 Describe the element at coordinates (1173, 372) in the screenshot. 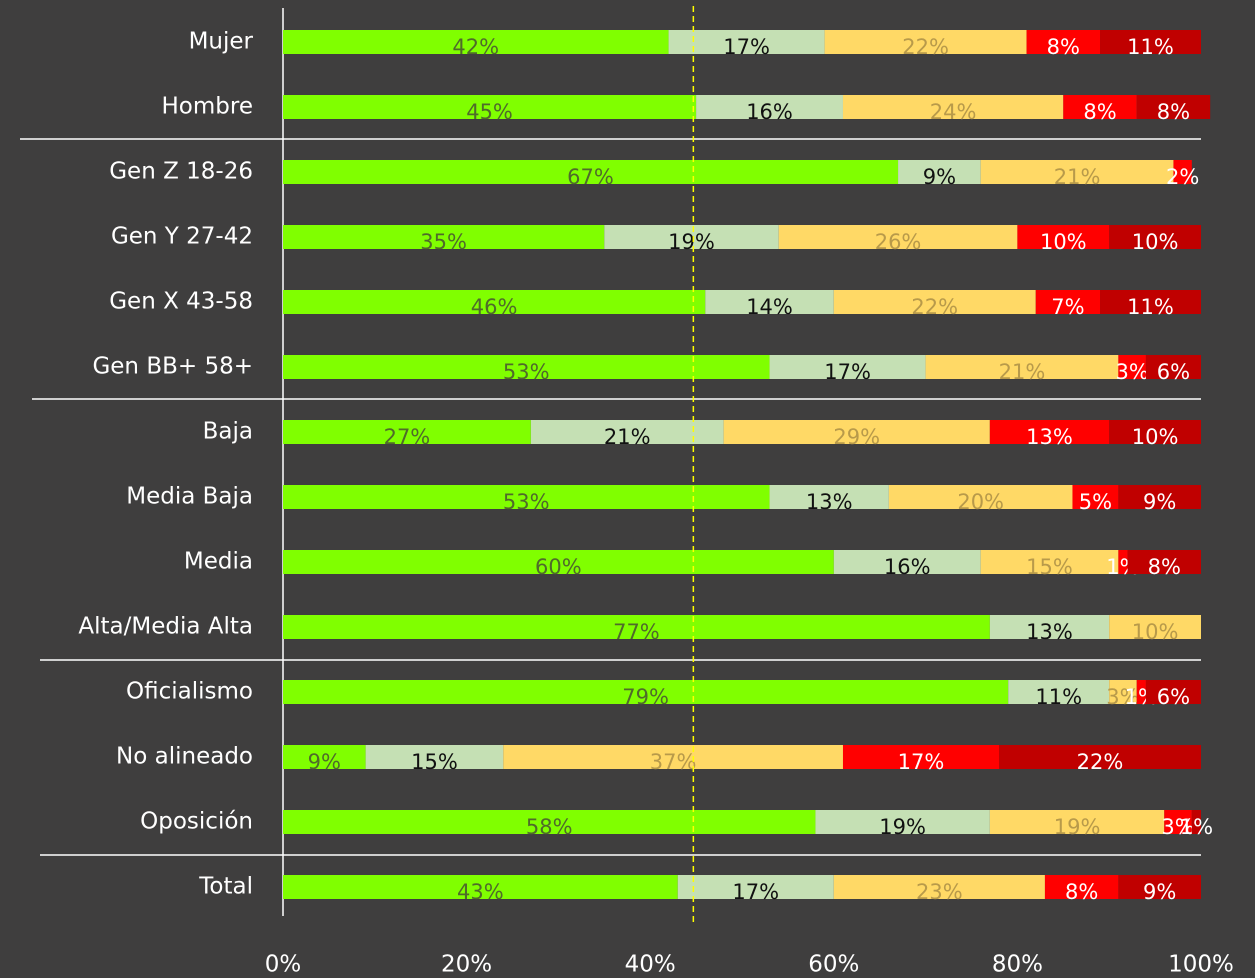

I see `value-label: 6%` at that location.